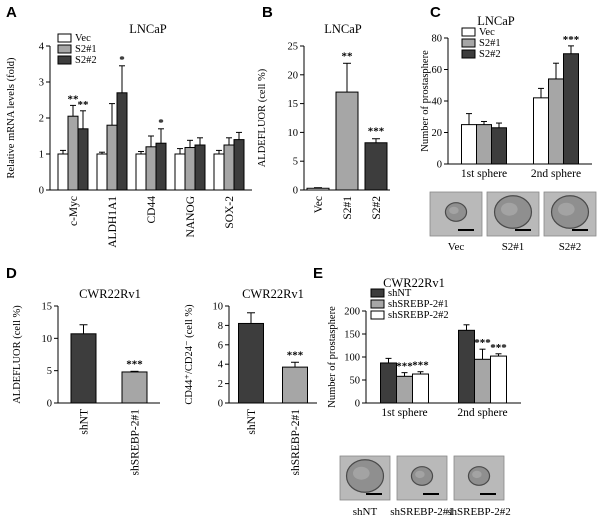 The height and width of the screenshot is (524, 600). What do you see at coordinates (355, 381) in the screenshot?
I see `y-tick-label: 50` at bounding box center [355, 381].